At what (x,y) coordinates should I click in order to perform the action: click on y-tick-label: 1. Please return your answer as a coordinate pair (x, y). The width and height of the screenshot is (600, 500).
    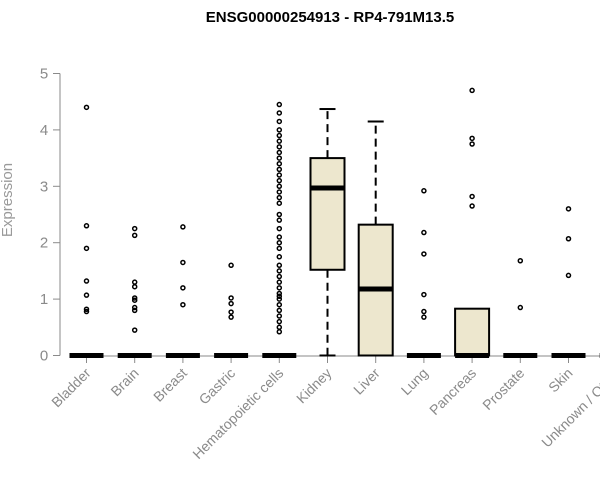
    Looking at the image, I should click on (44, 299).